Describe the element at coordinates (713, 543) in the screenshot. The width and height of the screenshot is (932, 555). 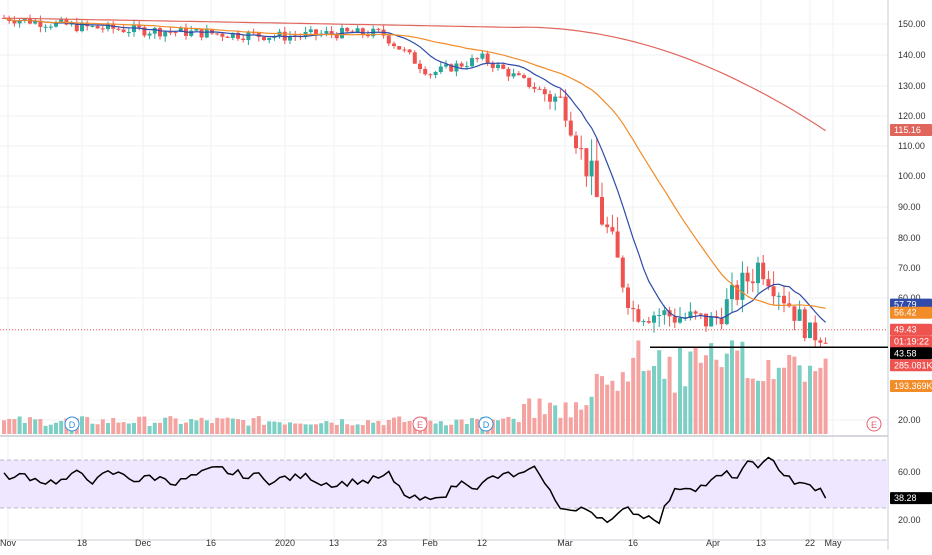
I see `x-tick-label-11: Apr` at that location.